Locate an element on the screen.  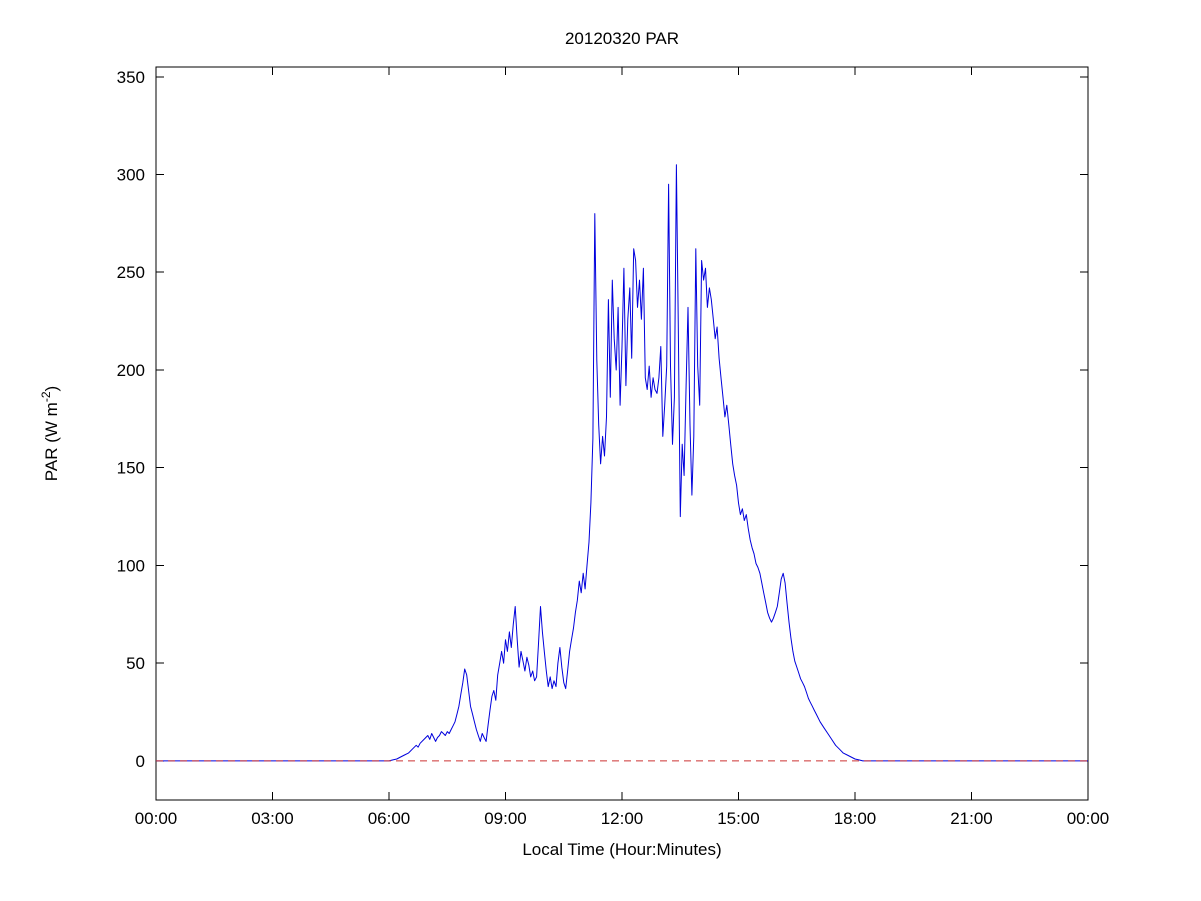
y-tick-label: 150 is located at coordinates (131, 468).